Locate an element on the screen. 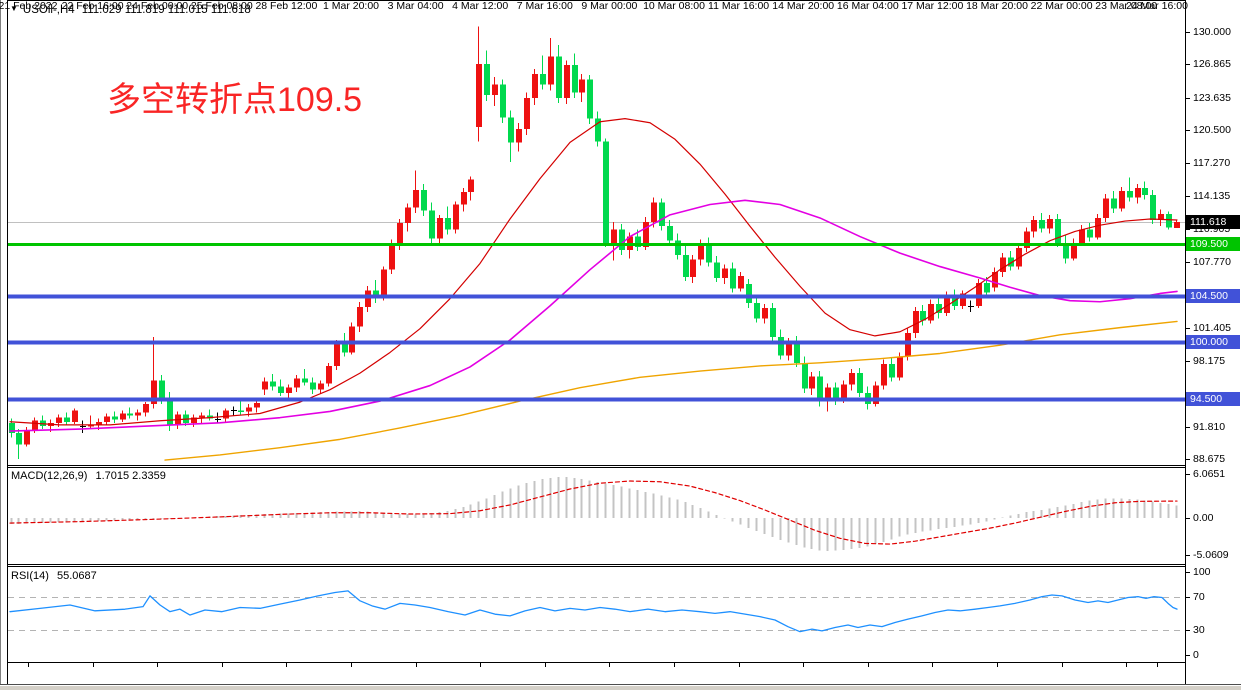 This screenshot has height=690, width=1241. price-badge: 94.500 is located at coordinates (1213, 399).